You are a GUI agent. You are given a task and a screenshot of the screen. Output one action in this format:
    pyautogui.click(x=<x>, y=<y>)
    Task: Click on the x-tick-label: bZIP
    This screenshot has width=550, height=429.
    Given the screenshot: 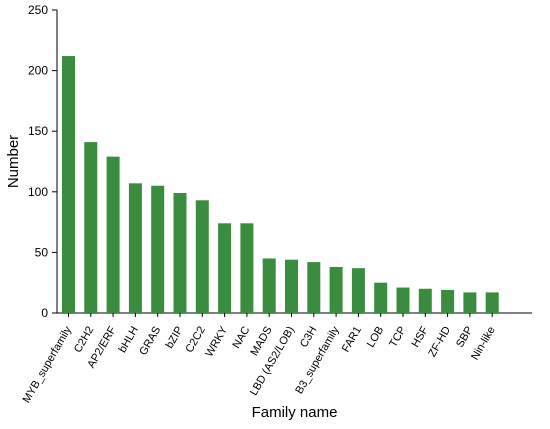 What is the action you would take?
    pyautogui.click(x=175, y=338)
    